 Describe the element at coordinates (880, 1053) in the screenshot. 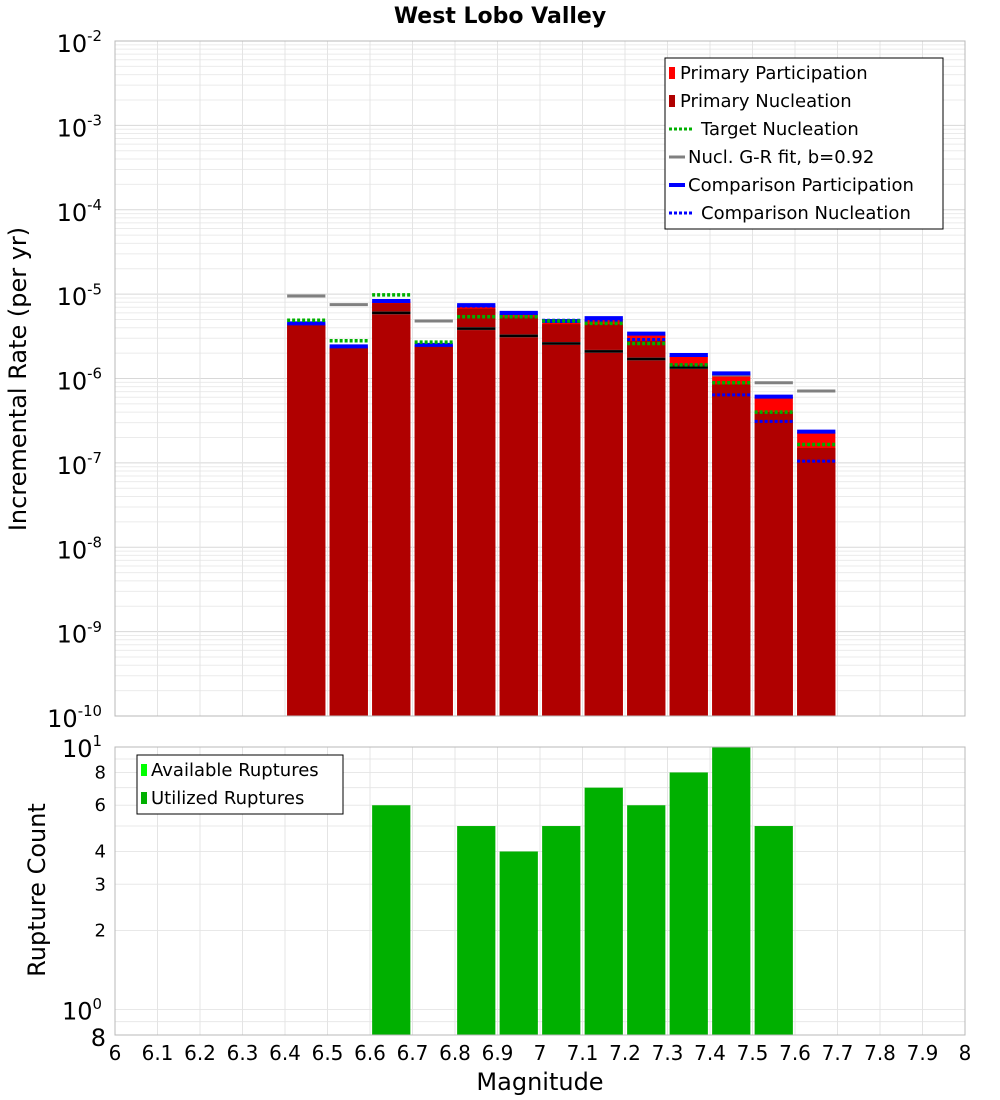

I see `x-tick-label: 7.8` at that location.